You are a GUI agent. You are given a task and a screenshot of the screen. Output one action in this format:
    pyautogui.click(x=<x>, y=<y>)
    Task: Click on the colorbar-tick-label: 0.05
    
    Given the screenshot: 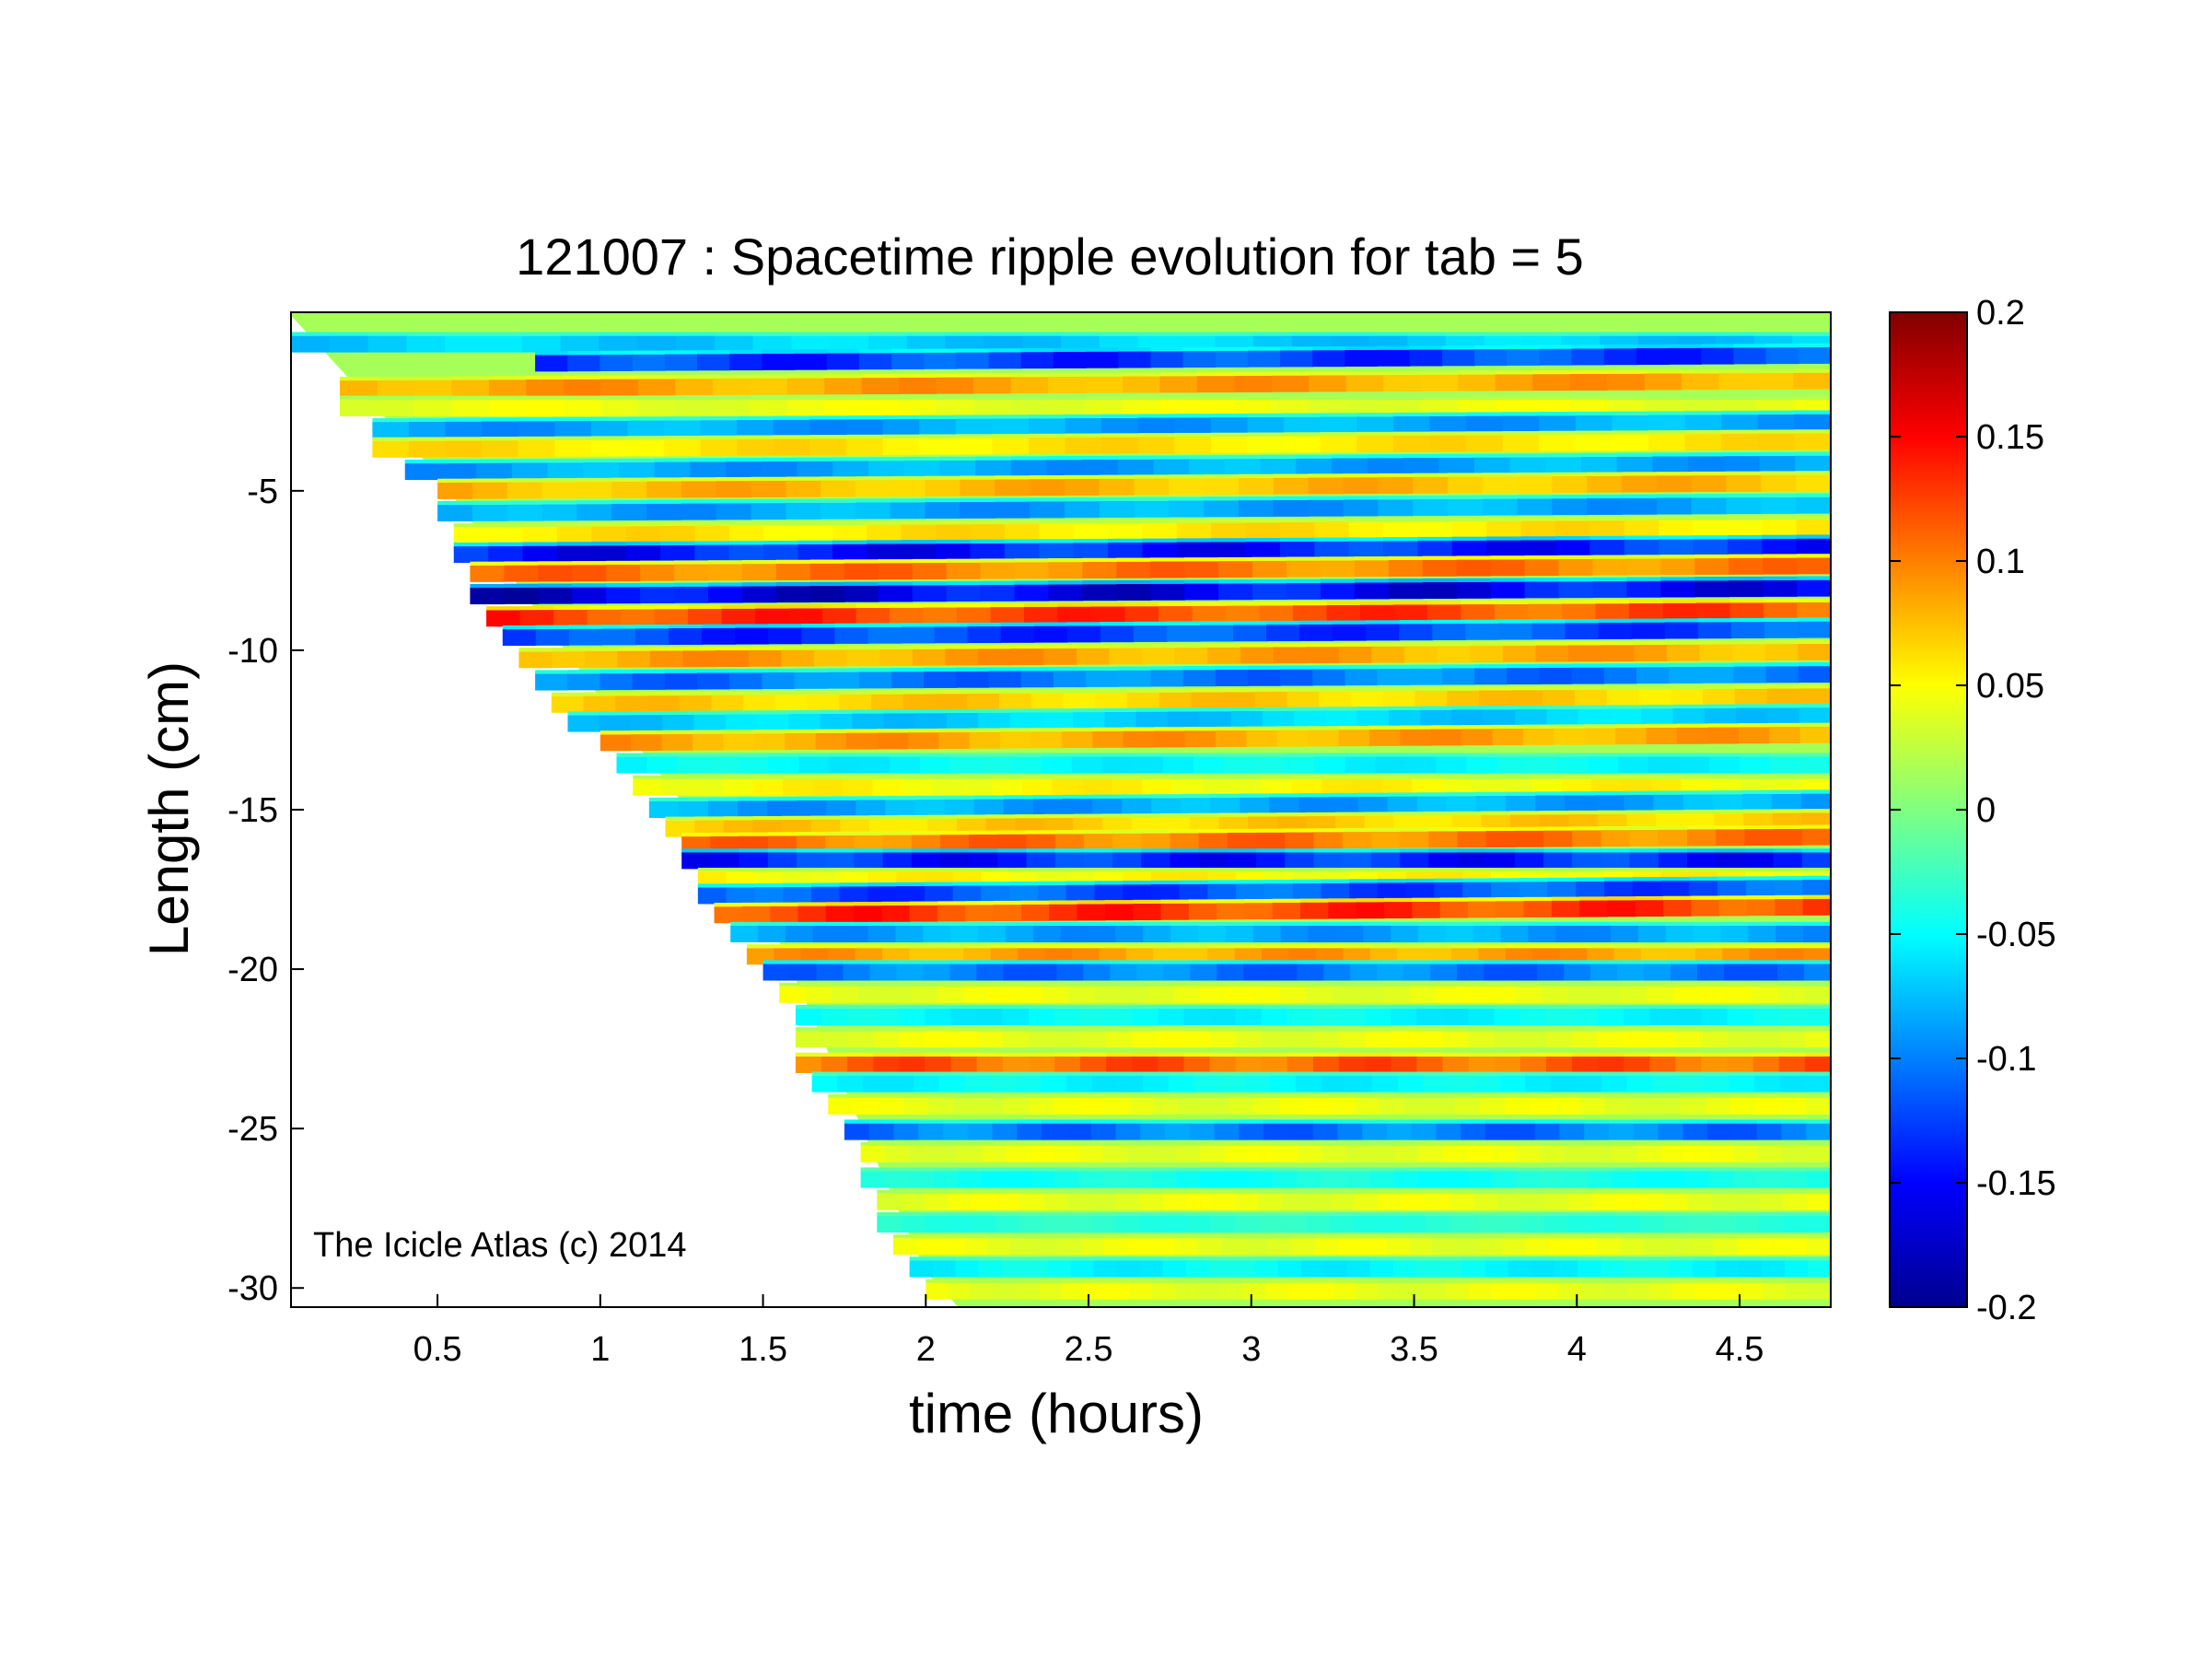 What is the action you would take?
    pyautogui.click(x=2010, y=686)
    